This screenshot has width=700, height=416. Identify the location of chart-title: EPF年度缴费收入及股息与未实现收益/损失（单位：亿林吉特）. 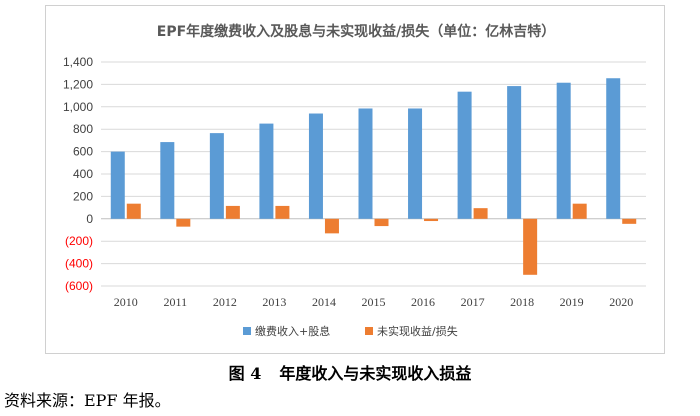
(356, 31).